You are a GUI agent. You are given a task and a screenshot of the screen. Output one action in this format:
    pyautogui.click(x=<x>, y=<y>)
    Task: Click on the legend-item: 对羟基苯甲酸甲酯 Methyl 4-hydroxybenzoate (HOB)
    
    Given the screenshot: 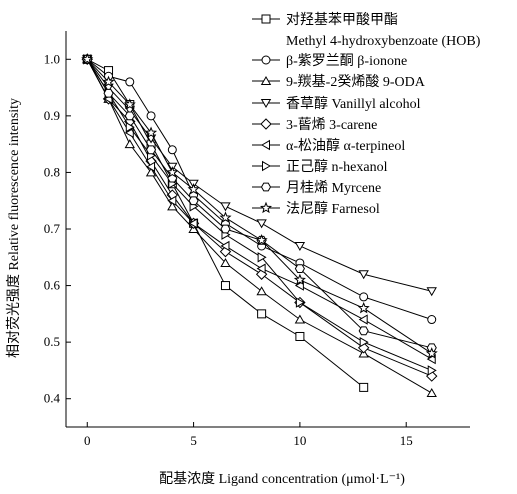 What is the action you would take?
    pyautogui.click(x=366, y=30)
    